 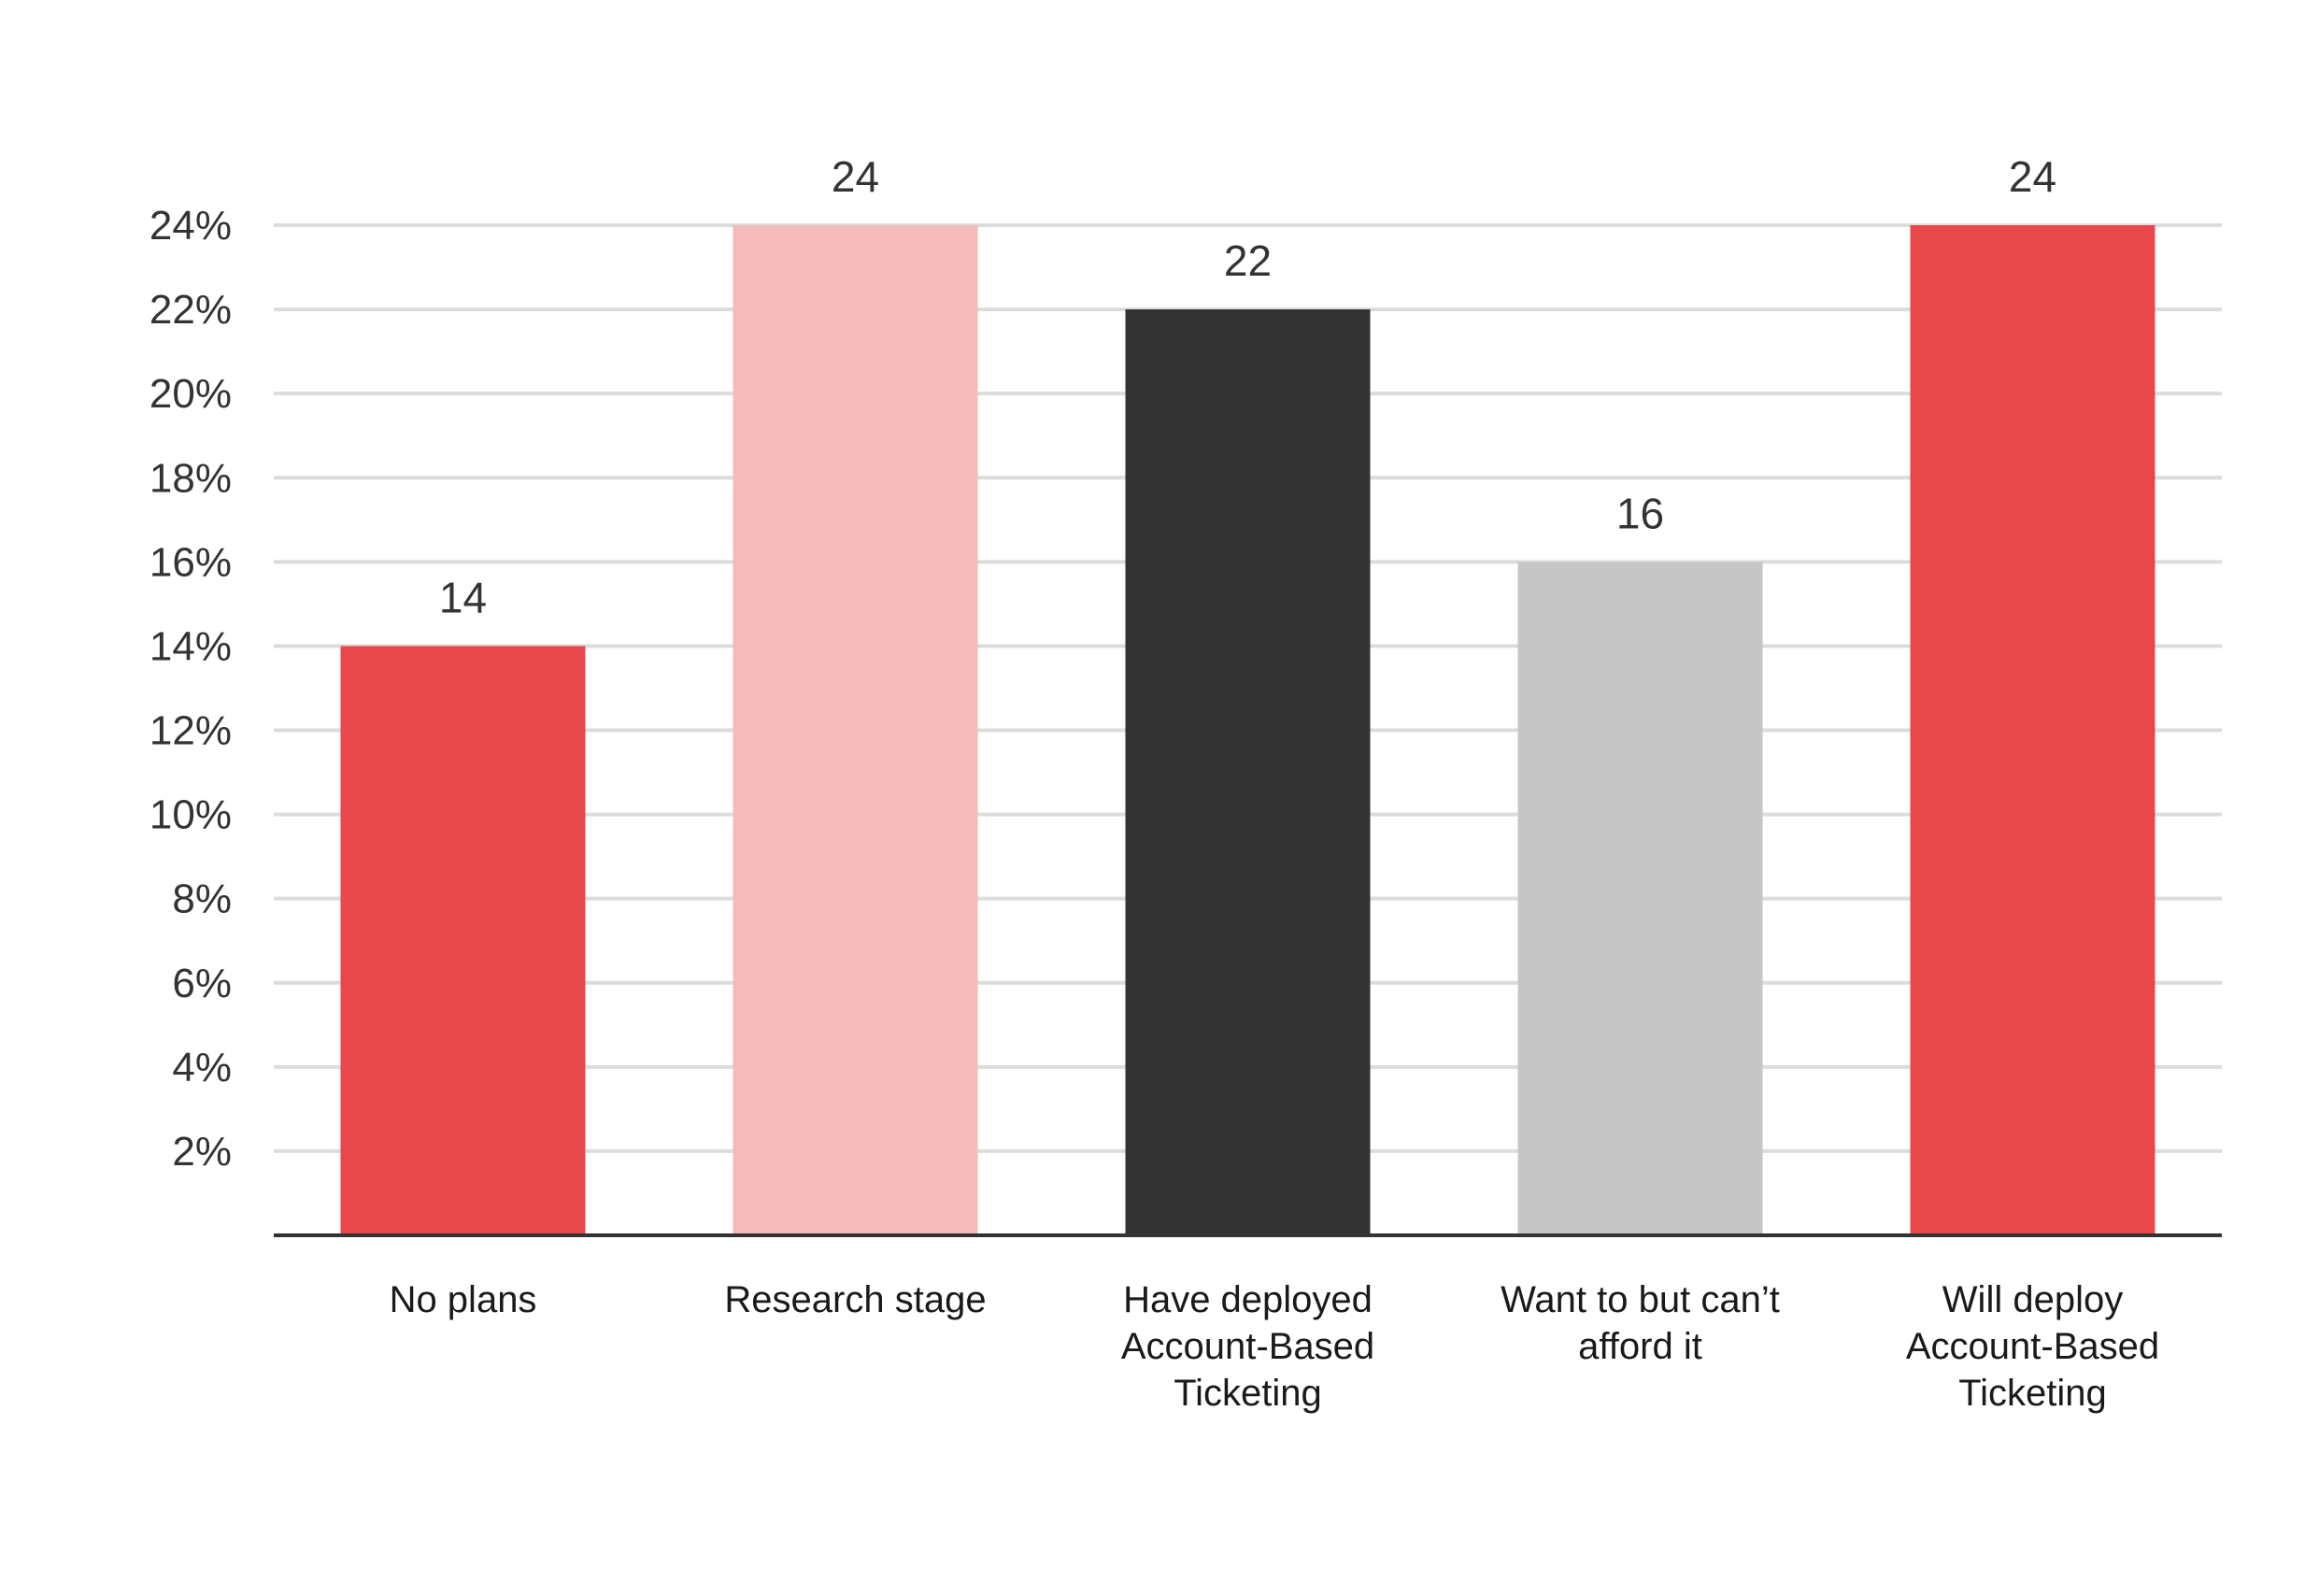 I want to click on x-category-label: Will deploy Account-Based Ticketing, so click(x=2032, y=1346).